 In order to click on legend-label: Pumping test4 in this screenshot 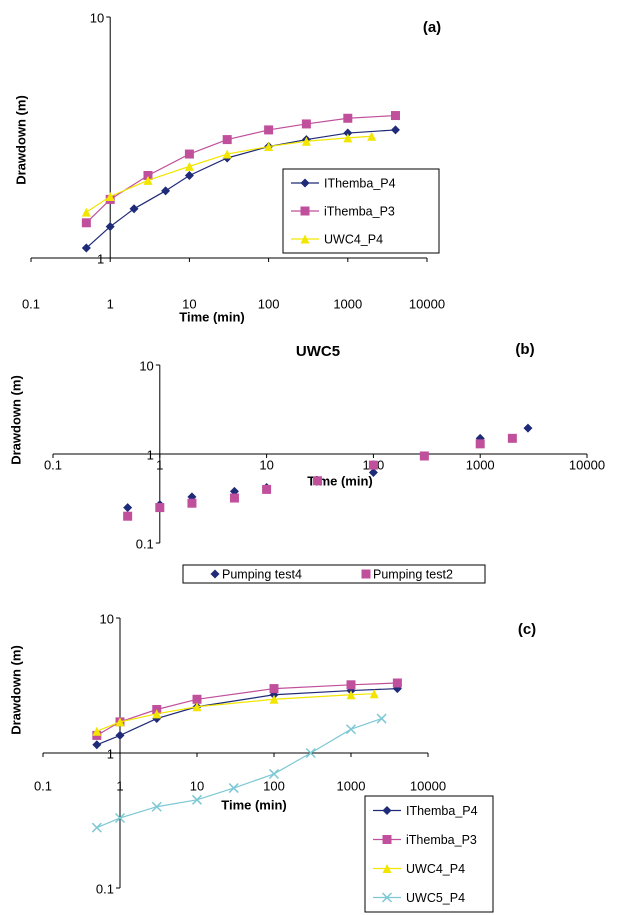, I will do `click(262, 574)`.